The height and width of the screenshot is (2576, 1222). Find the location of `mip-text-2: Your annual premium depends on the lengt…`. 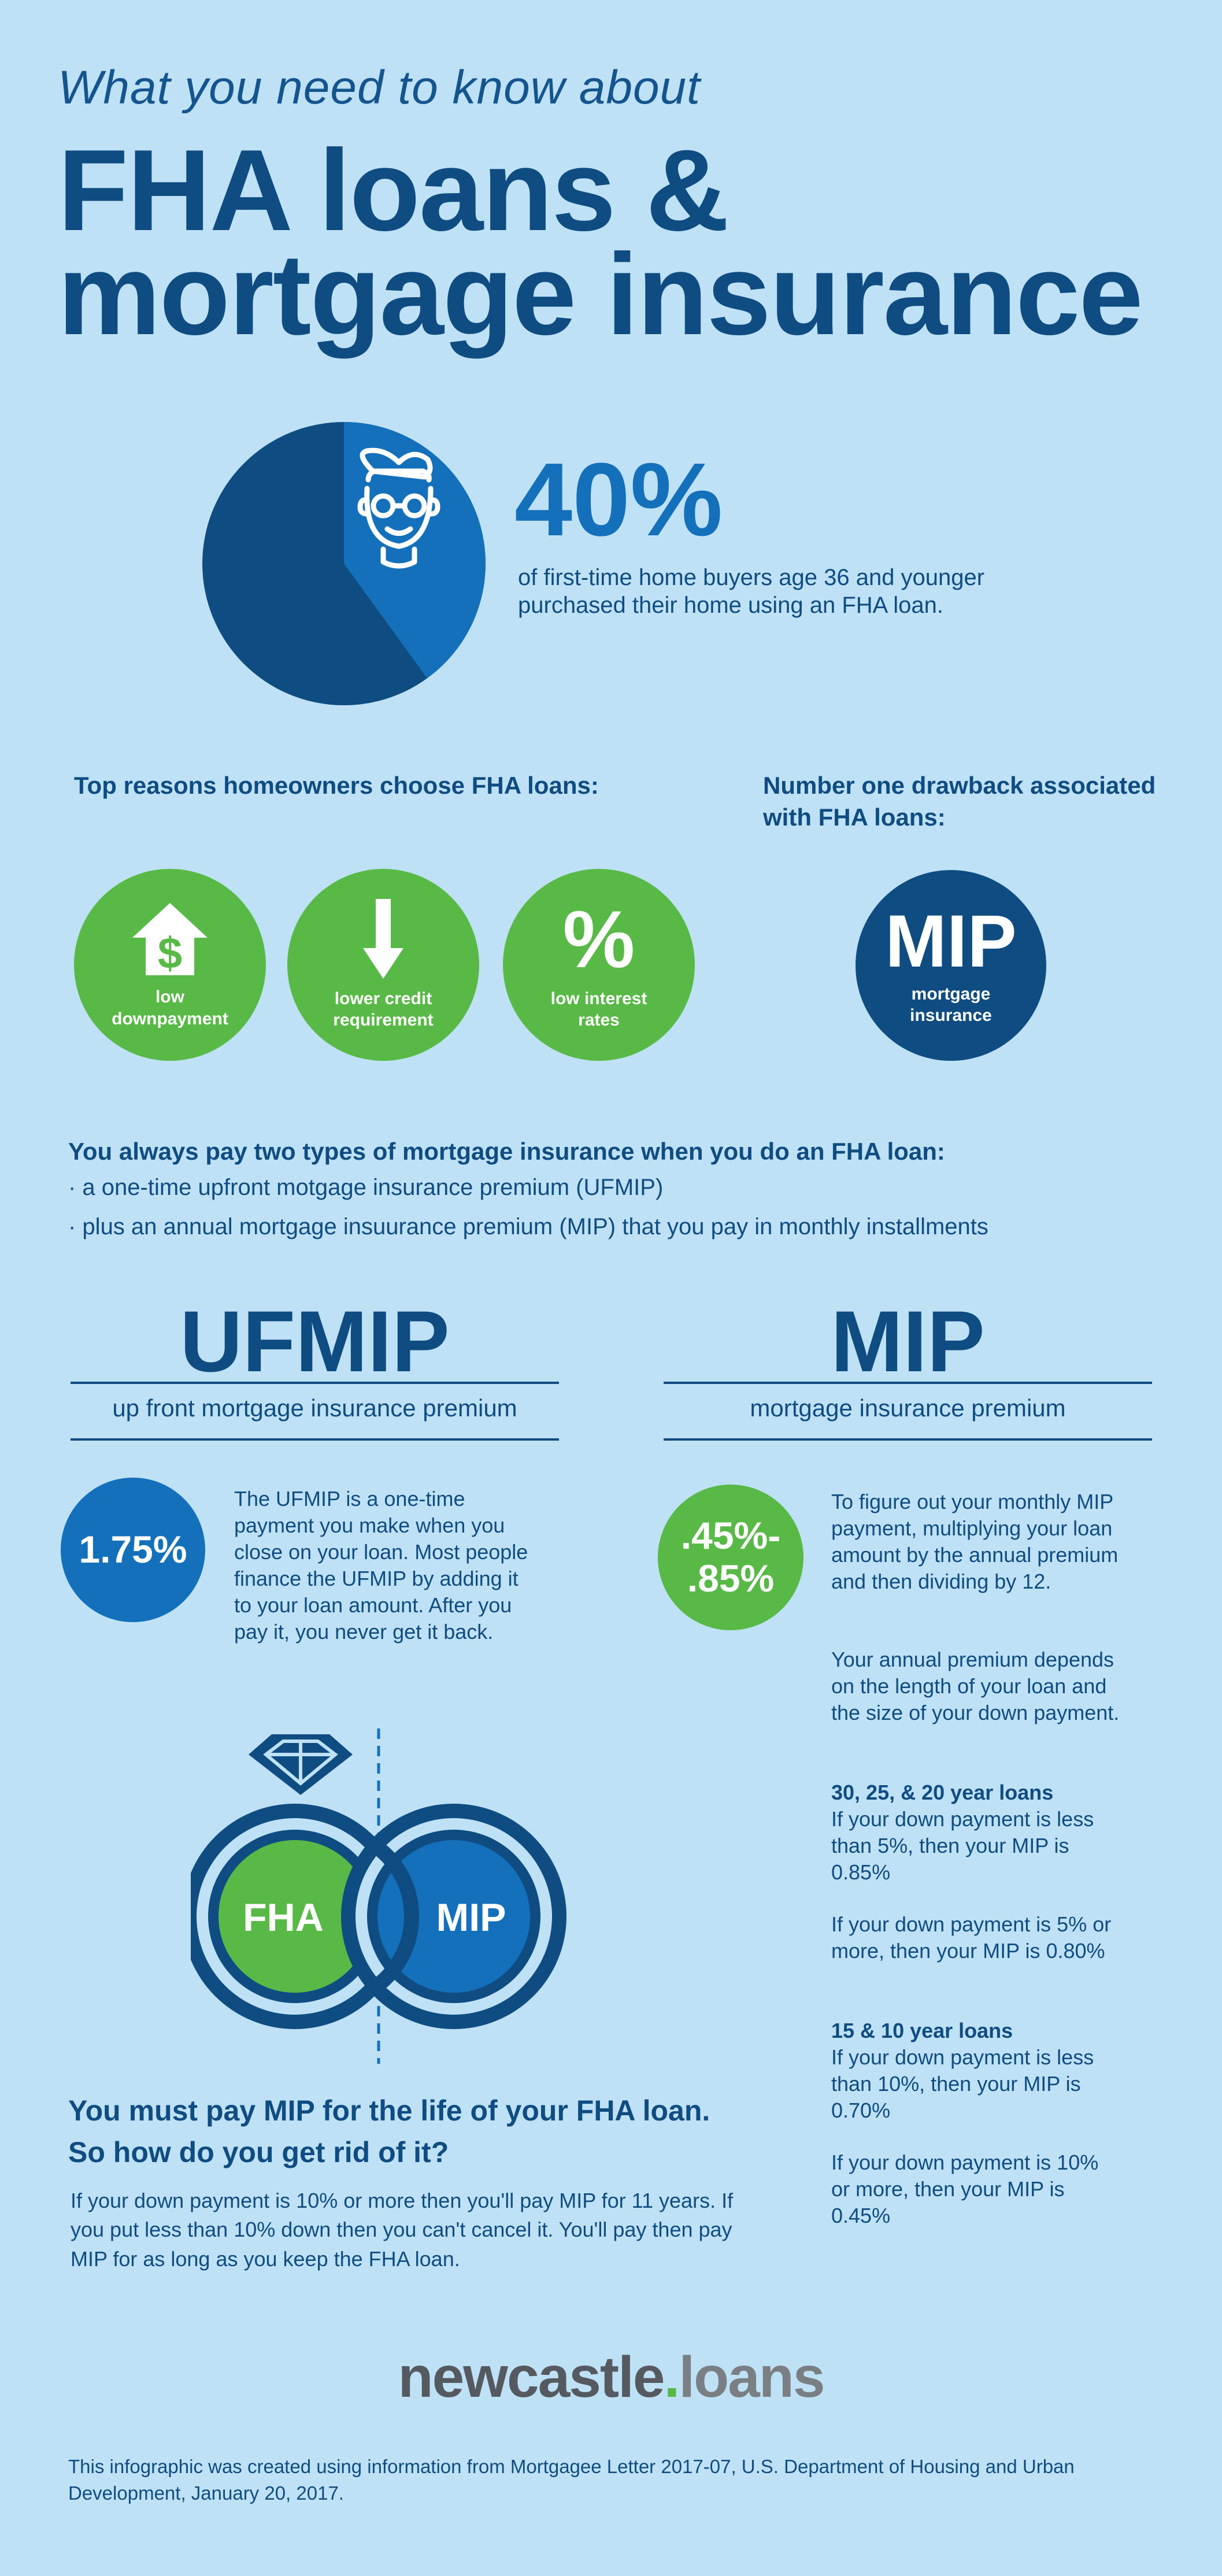

mip-text-2: Your annual premium depends on the lengt… is located at coordinates (975, 1686).